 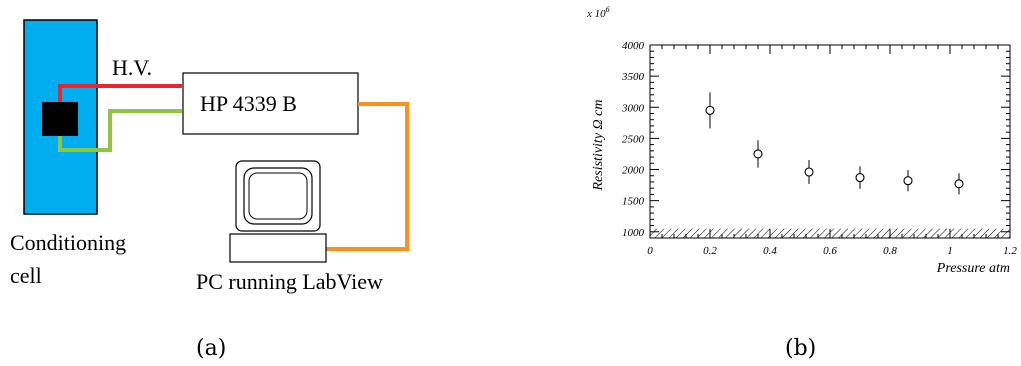 What do you see at coordinates (633, 171) in the screenshot?
I see `y-tick-label: 2000` at bounding box center [633, 171].